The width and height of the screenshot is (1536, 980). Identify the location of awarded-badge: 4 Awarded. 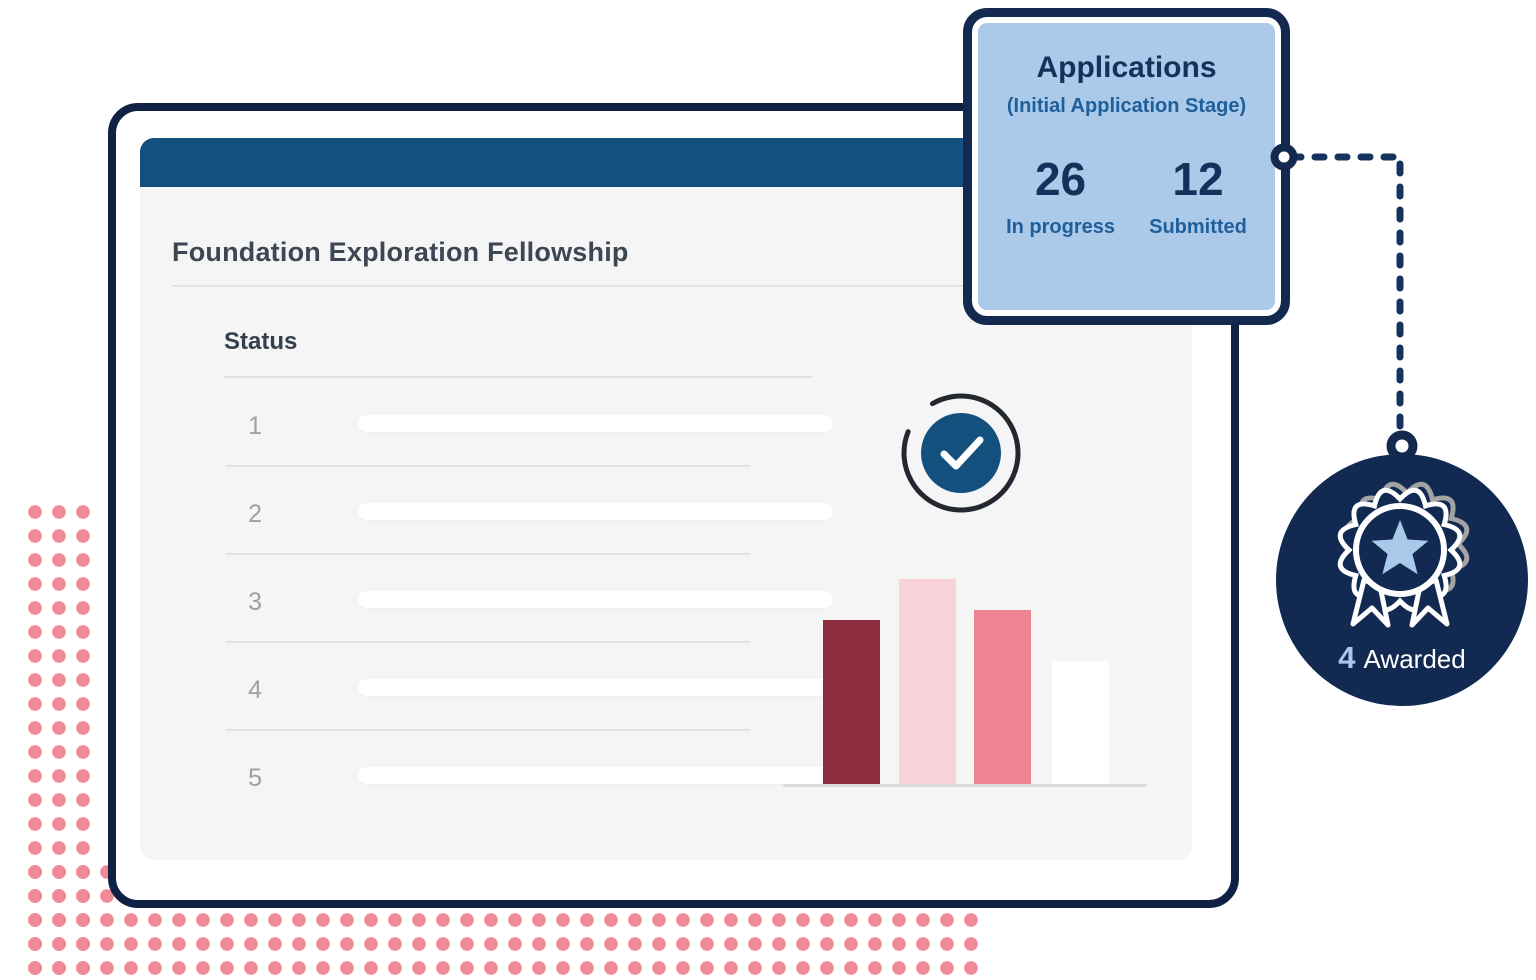
(1402, 580).